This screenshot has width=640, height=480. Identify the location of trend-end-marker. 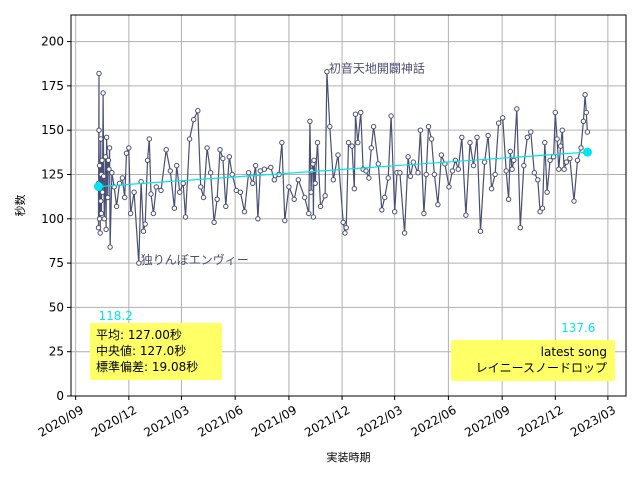
(587, 152).